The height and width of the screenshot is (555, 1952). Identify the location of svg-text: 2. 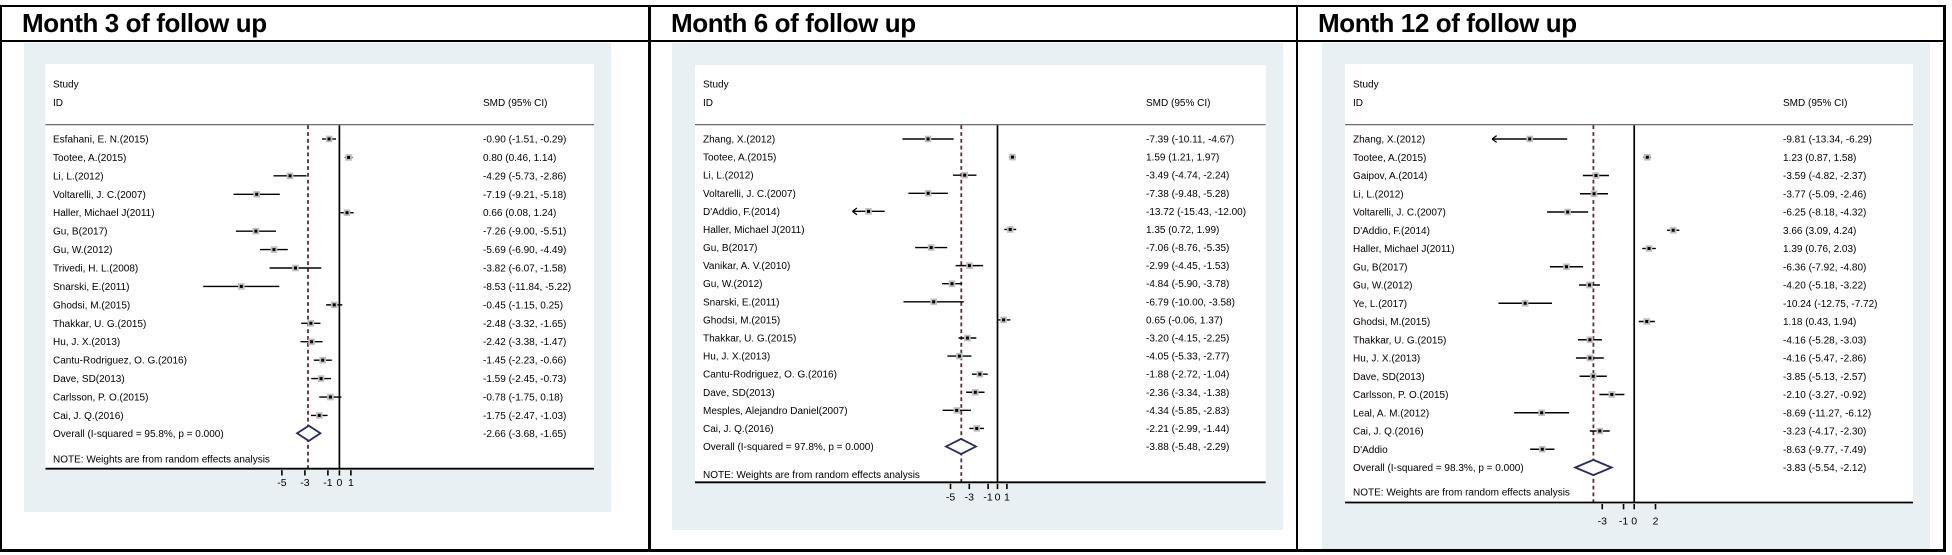
(1656, 522).